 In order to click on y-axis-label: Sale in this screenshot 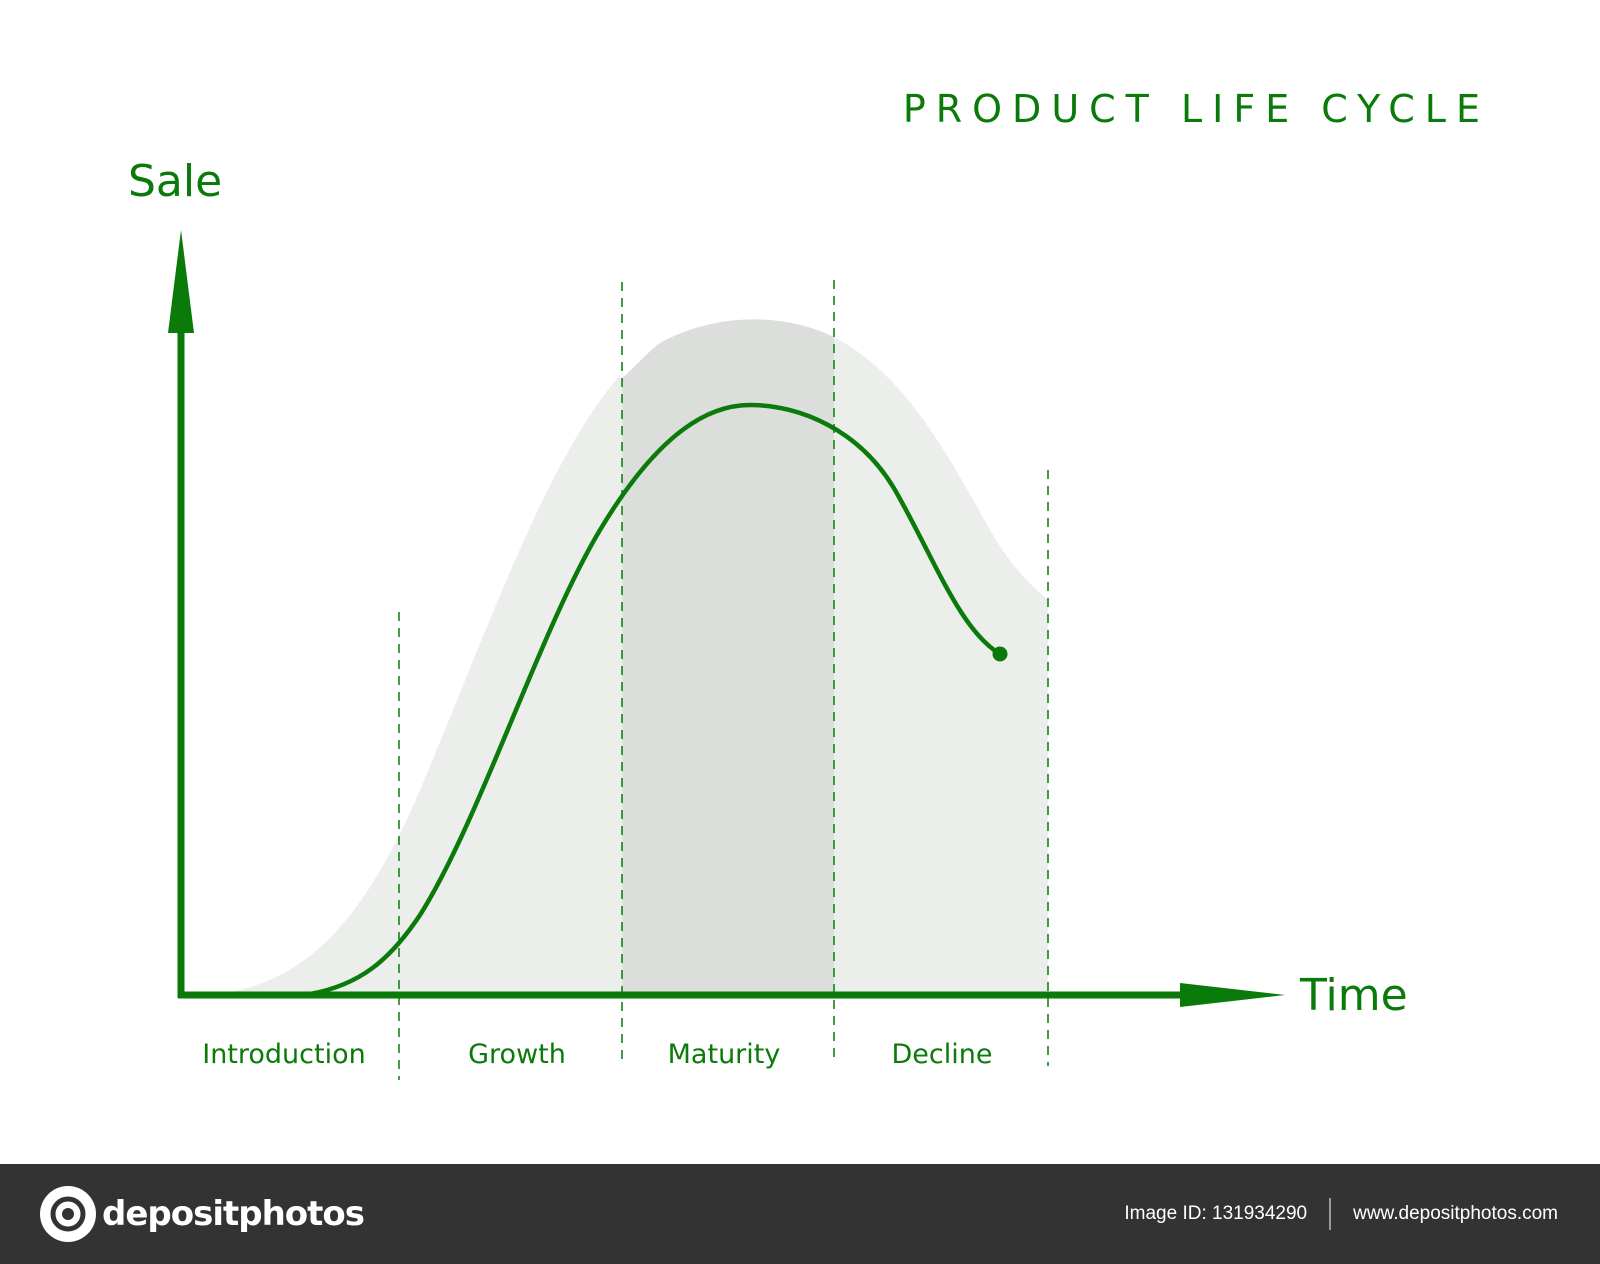, I will do `click(175, 181)`.